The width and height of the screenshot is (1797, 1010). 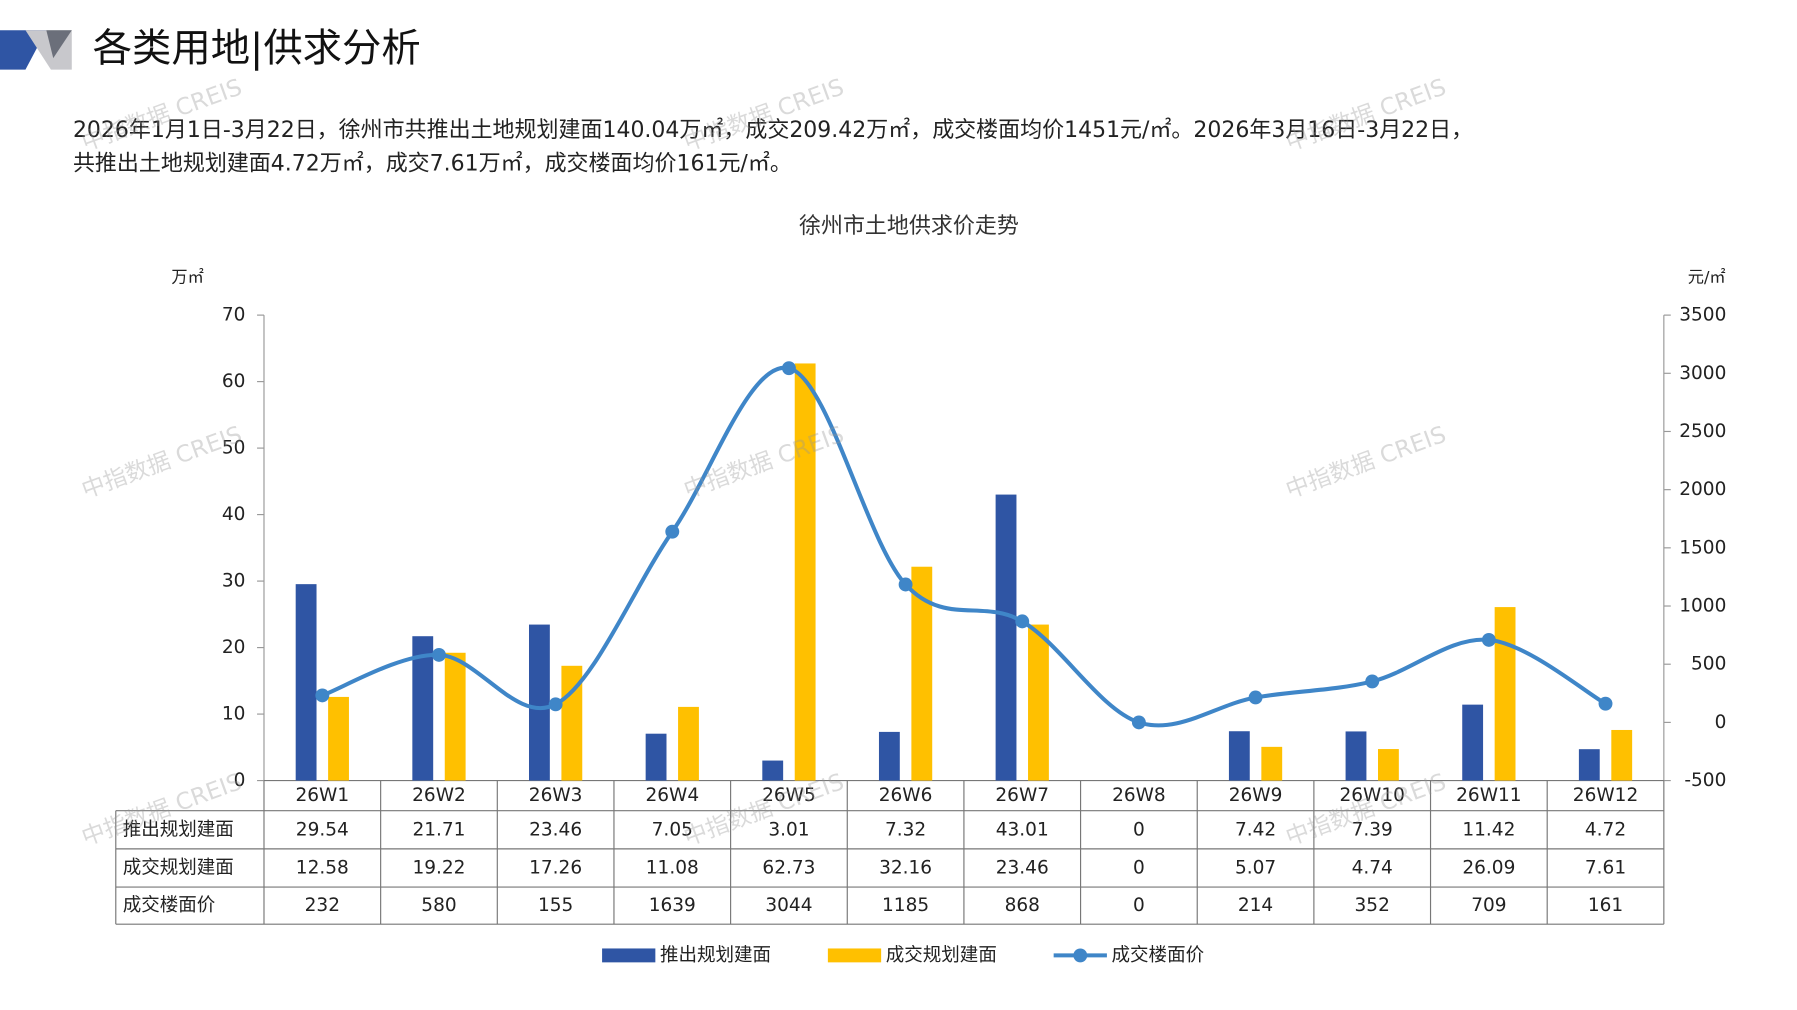 What do you see at coordinates (1158, 955) in the screenshot?
I see `legend-label: 成交楼面价` at bounding box center [1158, 955].